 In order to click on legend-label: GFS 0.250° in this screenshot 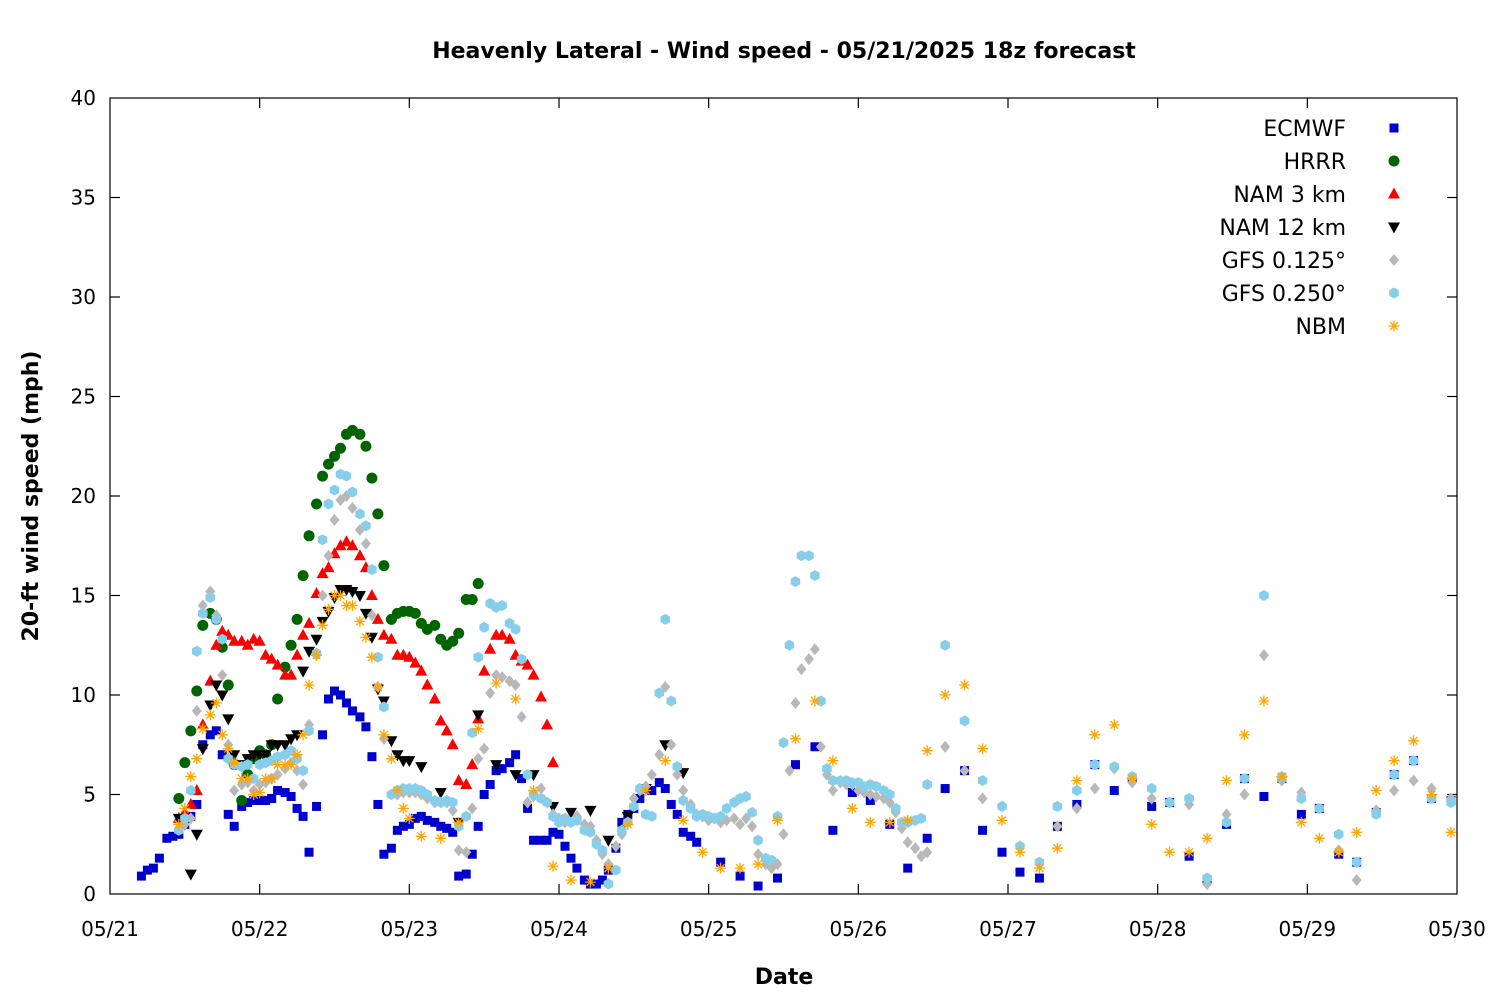, I will do `click(1284, 294)`.